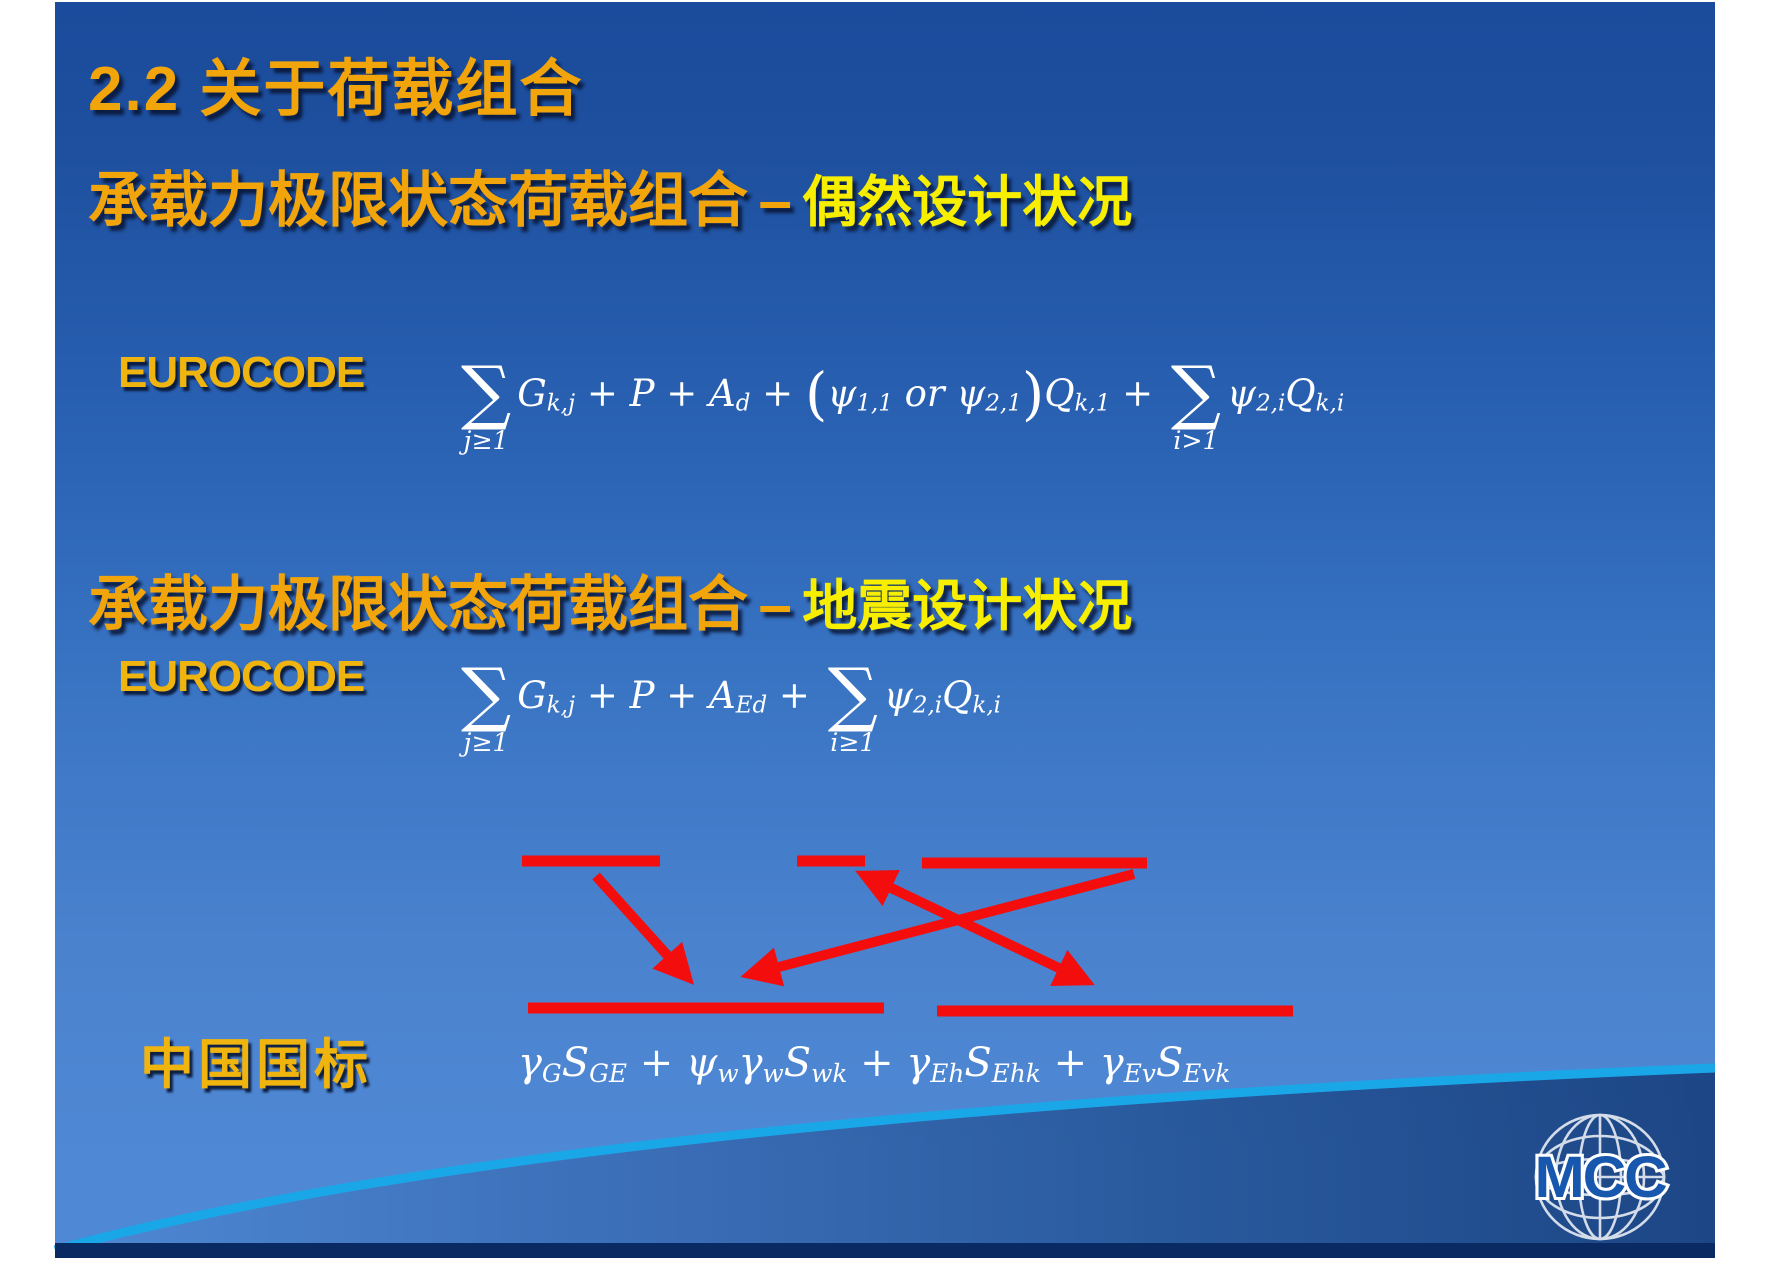 This screenshot has width=1766, height=1265. What do you see at coordinates (829, 1073) in the screenshot?
I see `formula-subscript: wk` at bounding box center [829, 1073].